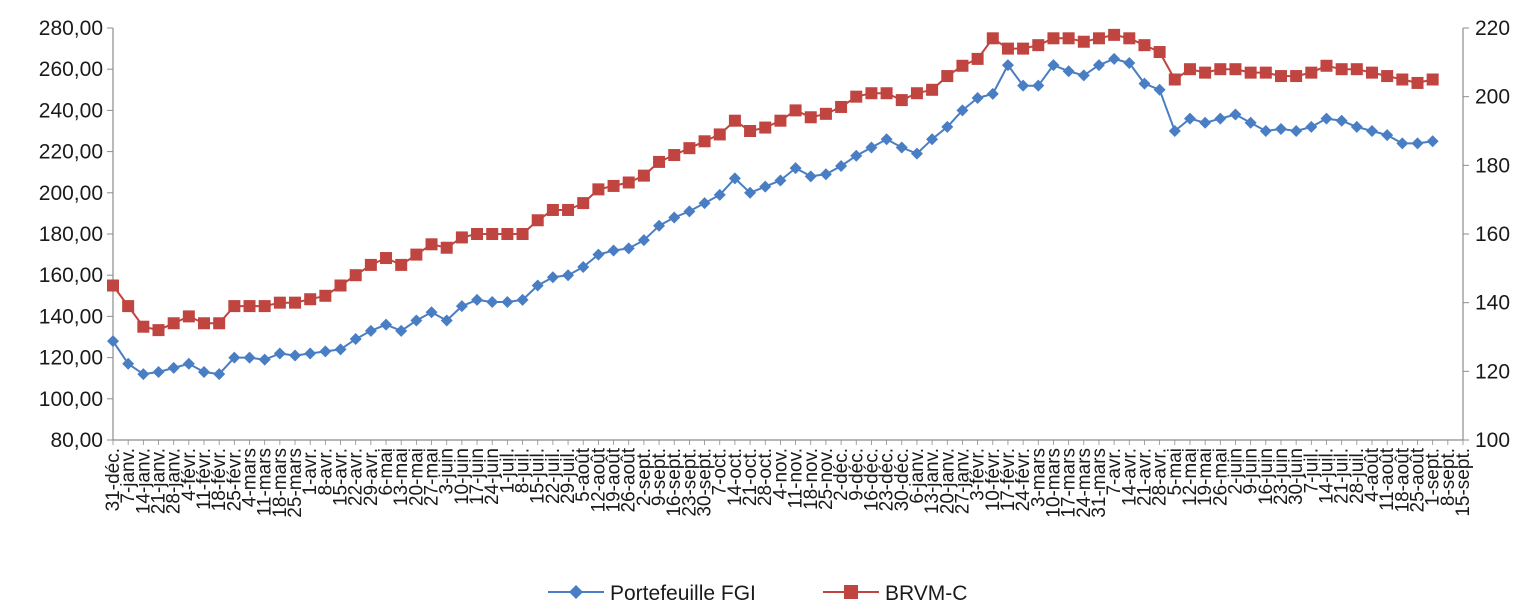 Image resolution: width=1536 pixels, height=601 pixels. What do you see at coordinates (341, 477) in the screenshot?
I see `x-tick-label: 15-avr.` at bounding box center [341, 477].